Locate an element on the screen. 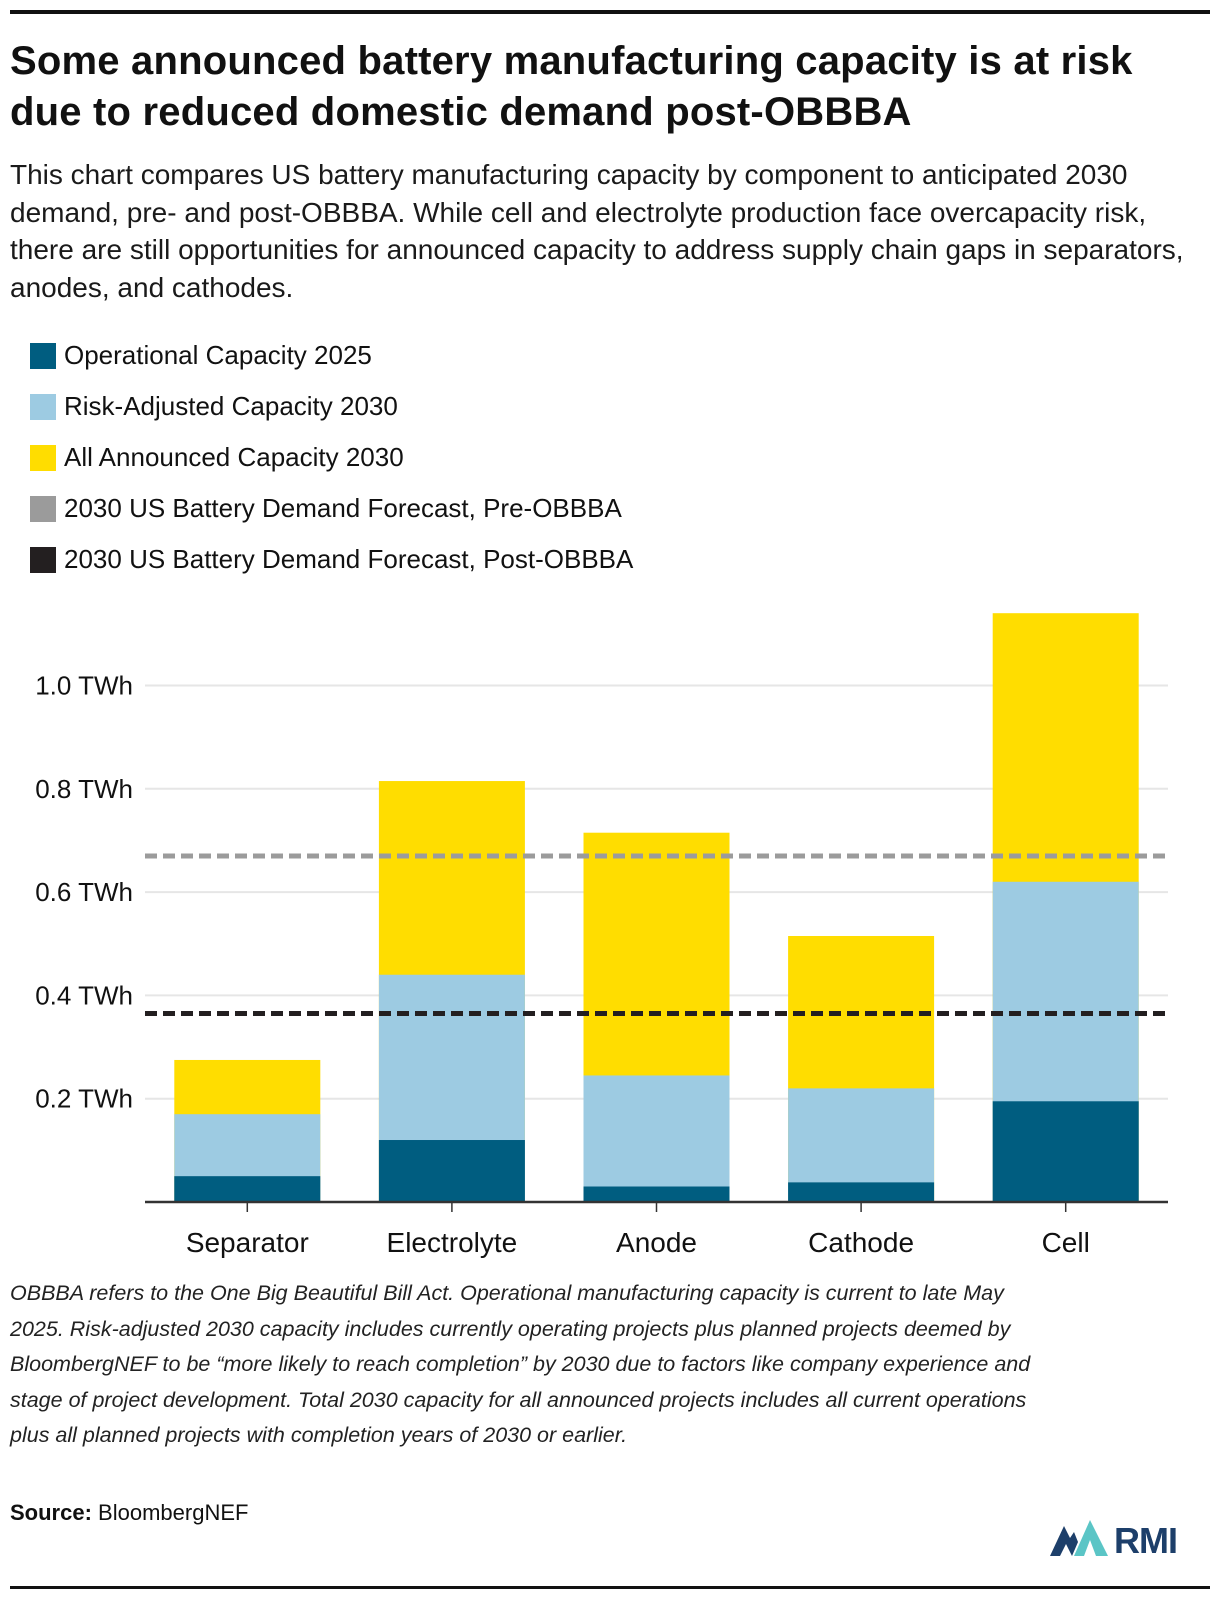  y-tick-label: 1.0 TWh is located at coordinates (84, 686).